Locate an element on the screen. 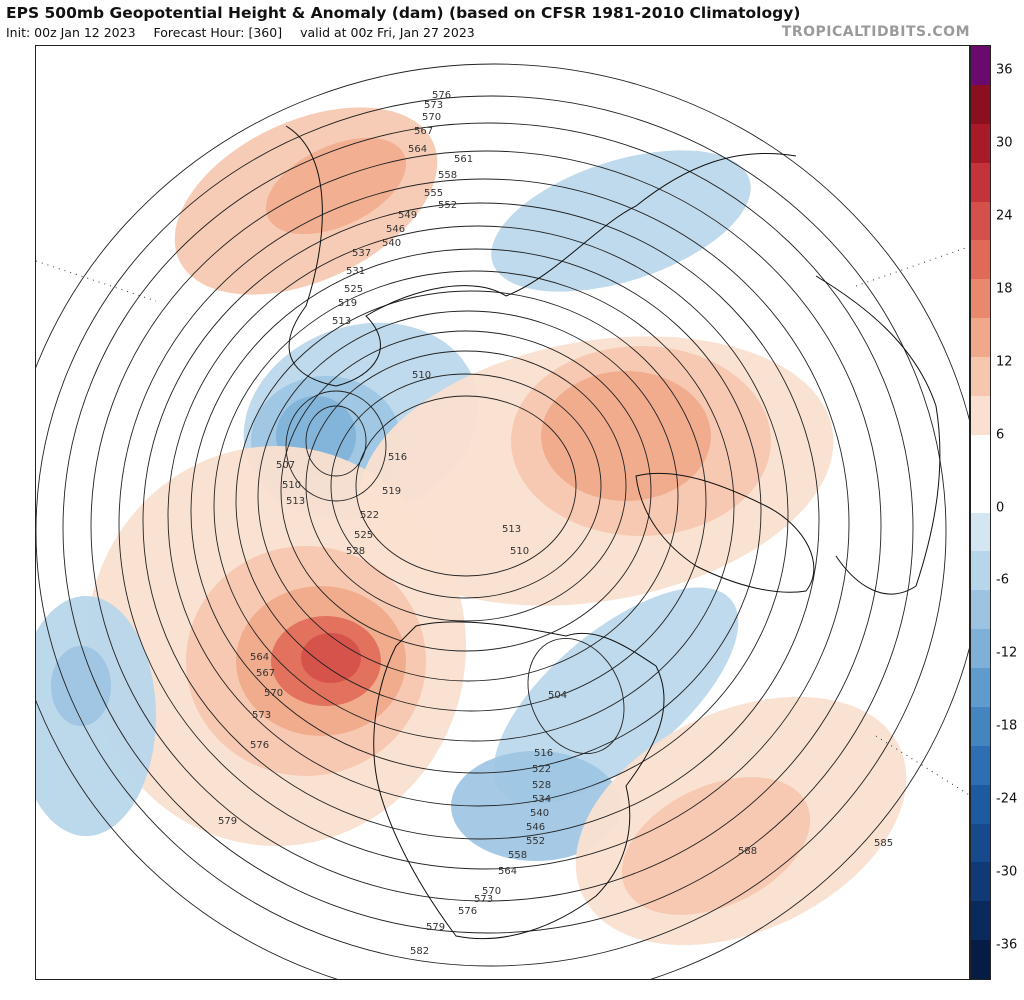 Image resolution: width=1024 pixels, height=1000 pixels. north-america-coast is located at coordinates (519, 780).